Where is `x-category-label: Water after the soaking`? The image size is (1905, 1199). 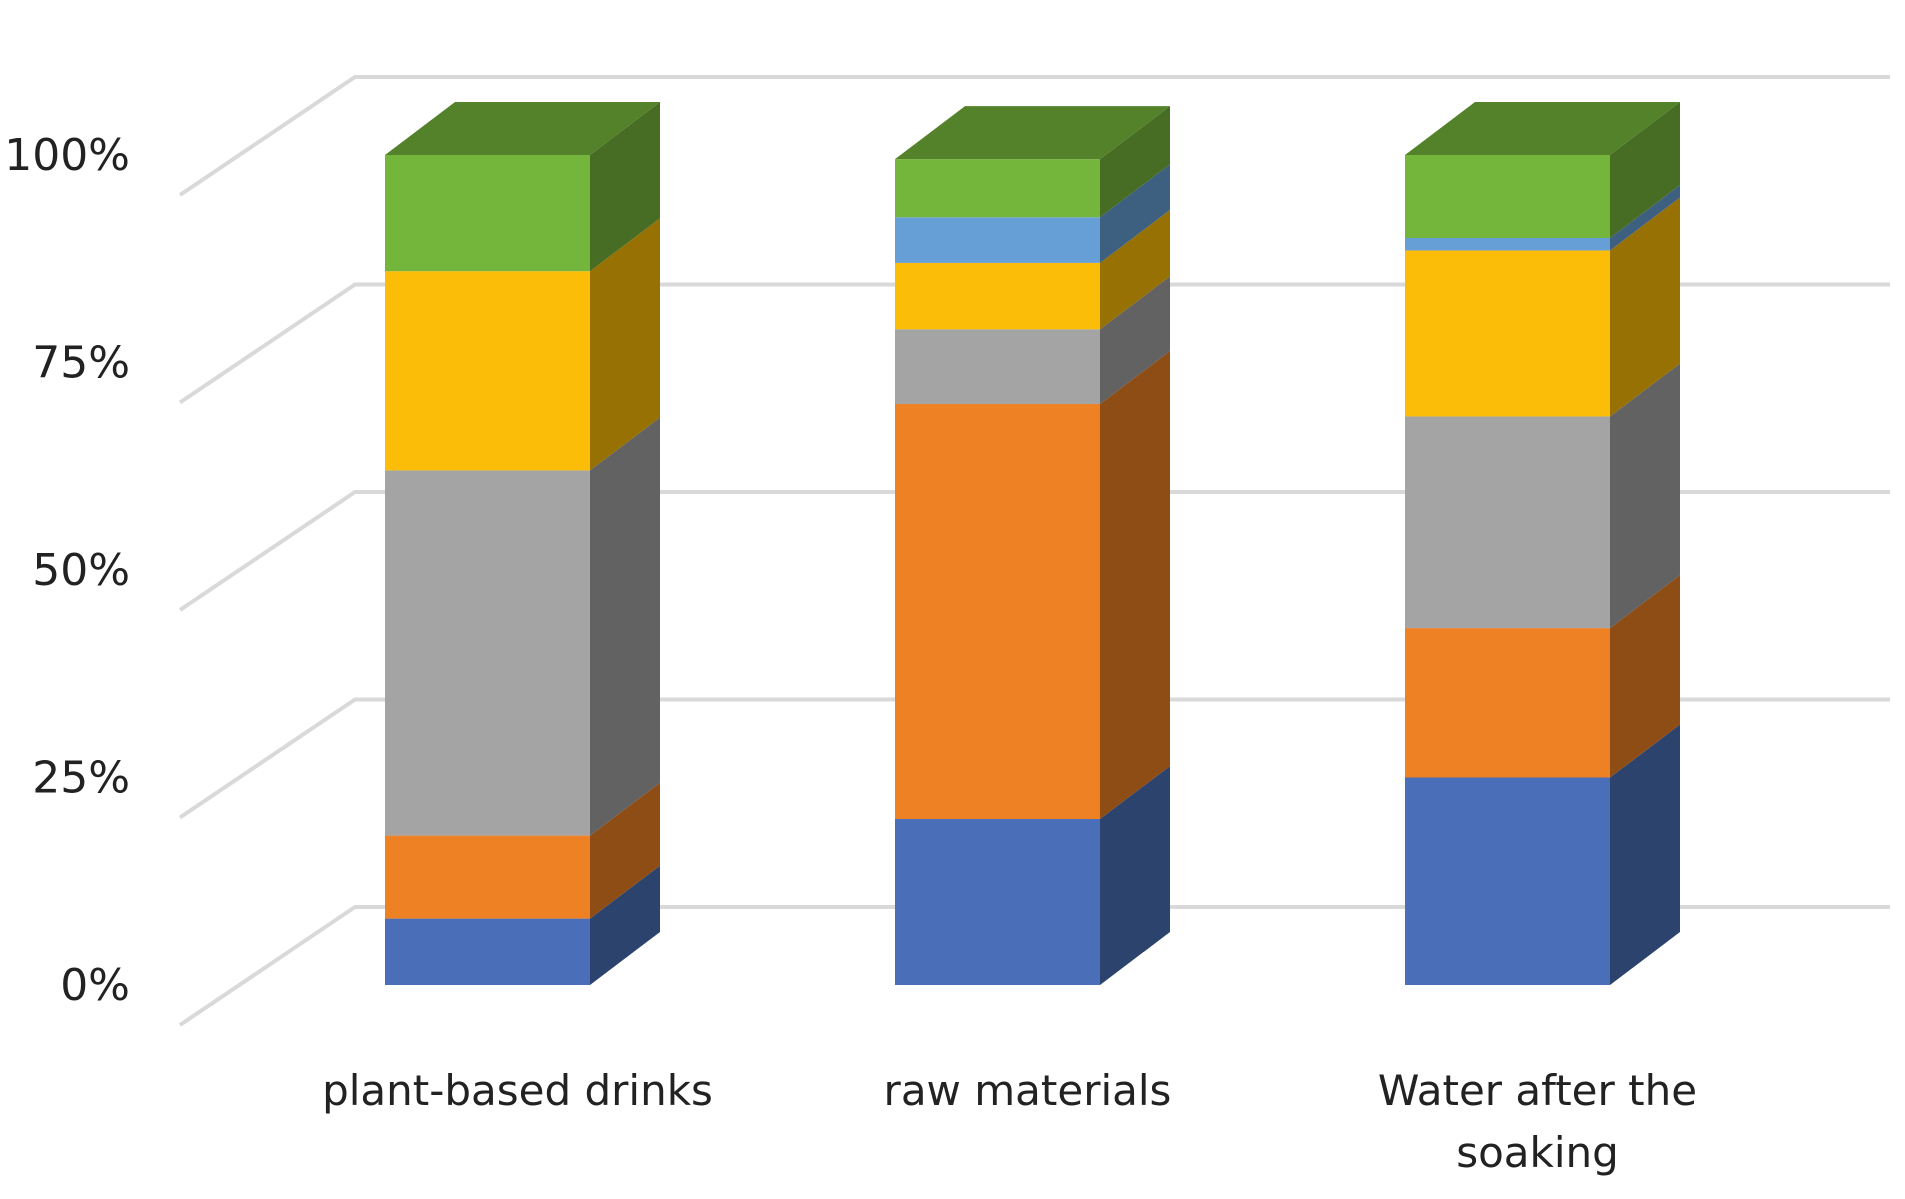
x-category-label: Water after the soaking is located at coordinates (1537, 1121).